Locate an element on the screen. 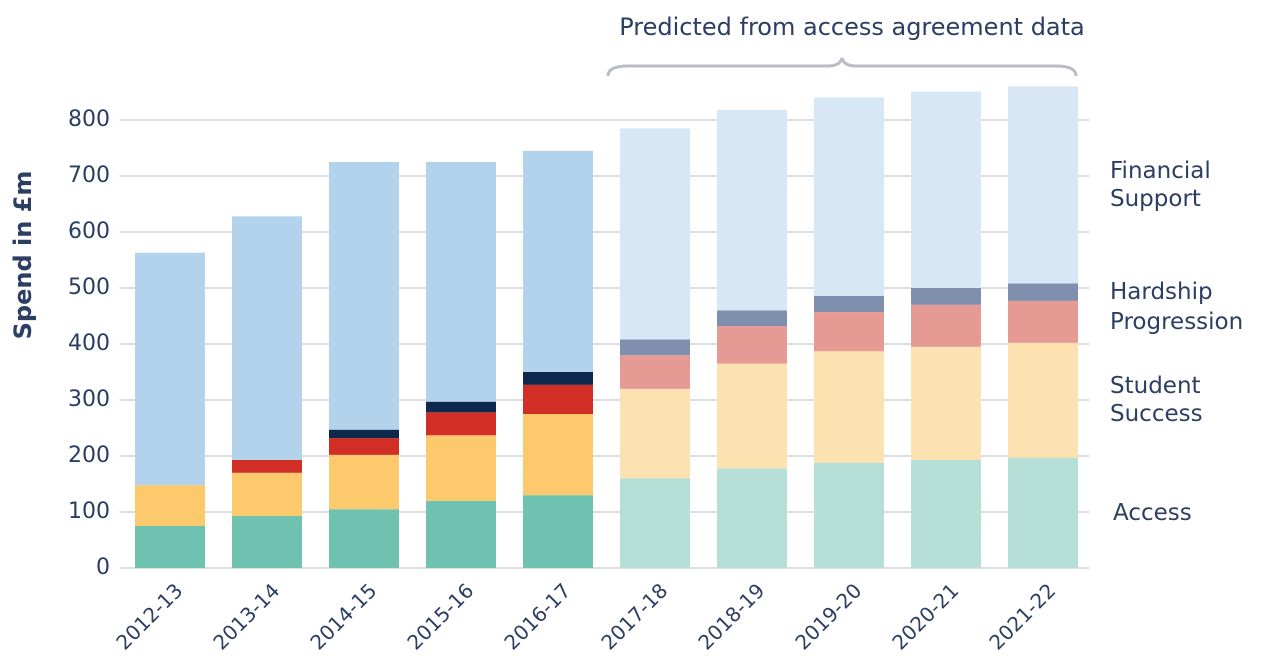  x-tick-label: 2012-13 is located at coordinates (149, 616).